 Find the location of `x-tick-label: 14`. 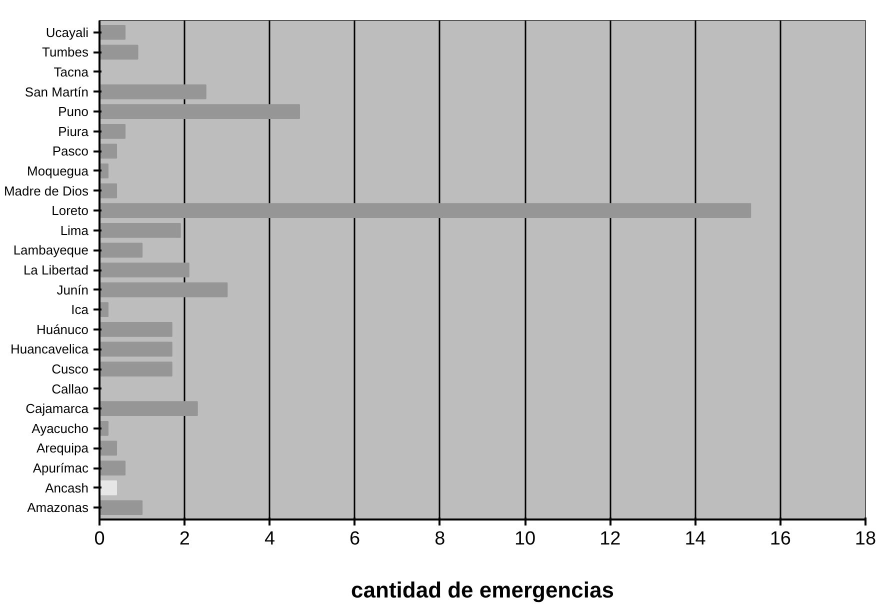

x-tick-label: 14 is located at coordinates (695, 539).